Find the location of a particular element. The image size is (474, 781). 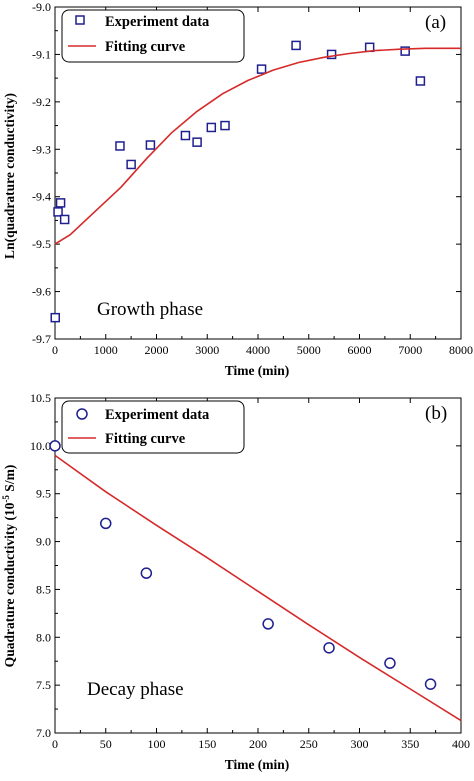

x-tick-label: 400 is located at coordinates (461, 744).